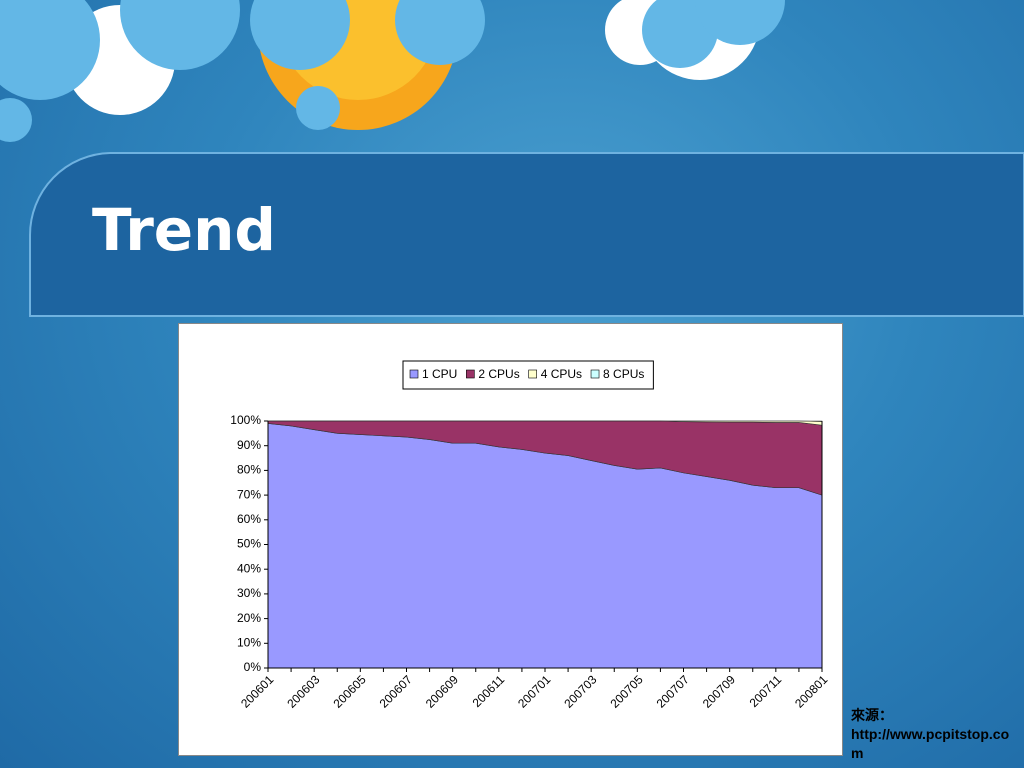 The width and height of the screenshot is (1024, 768). What do you see at coordinates (766, 691) in the screenshot?
I see `x-tick-label: 200711` at bounding box center [766, 691].